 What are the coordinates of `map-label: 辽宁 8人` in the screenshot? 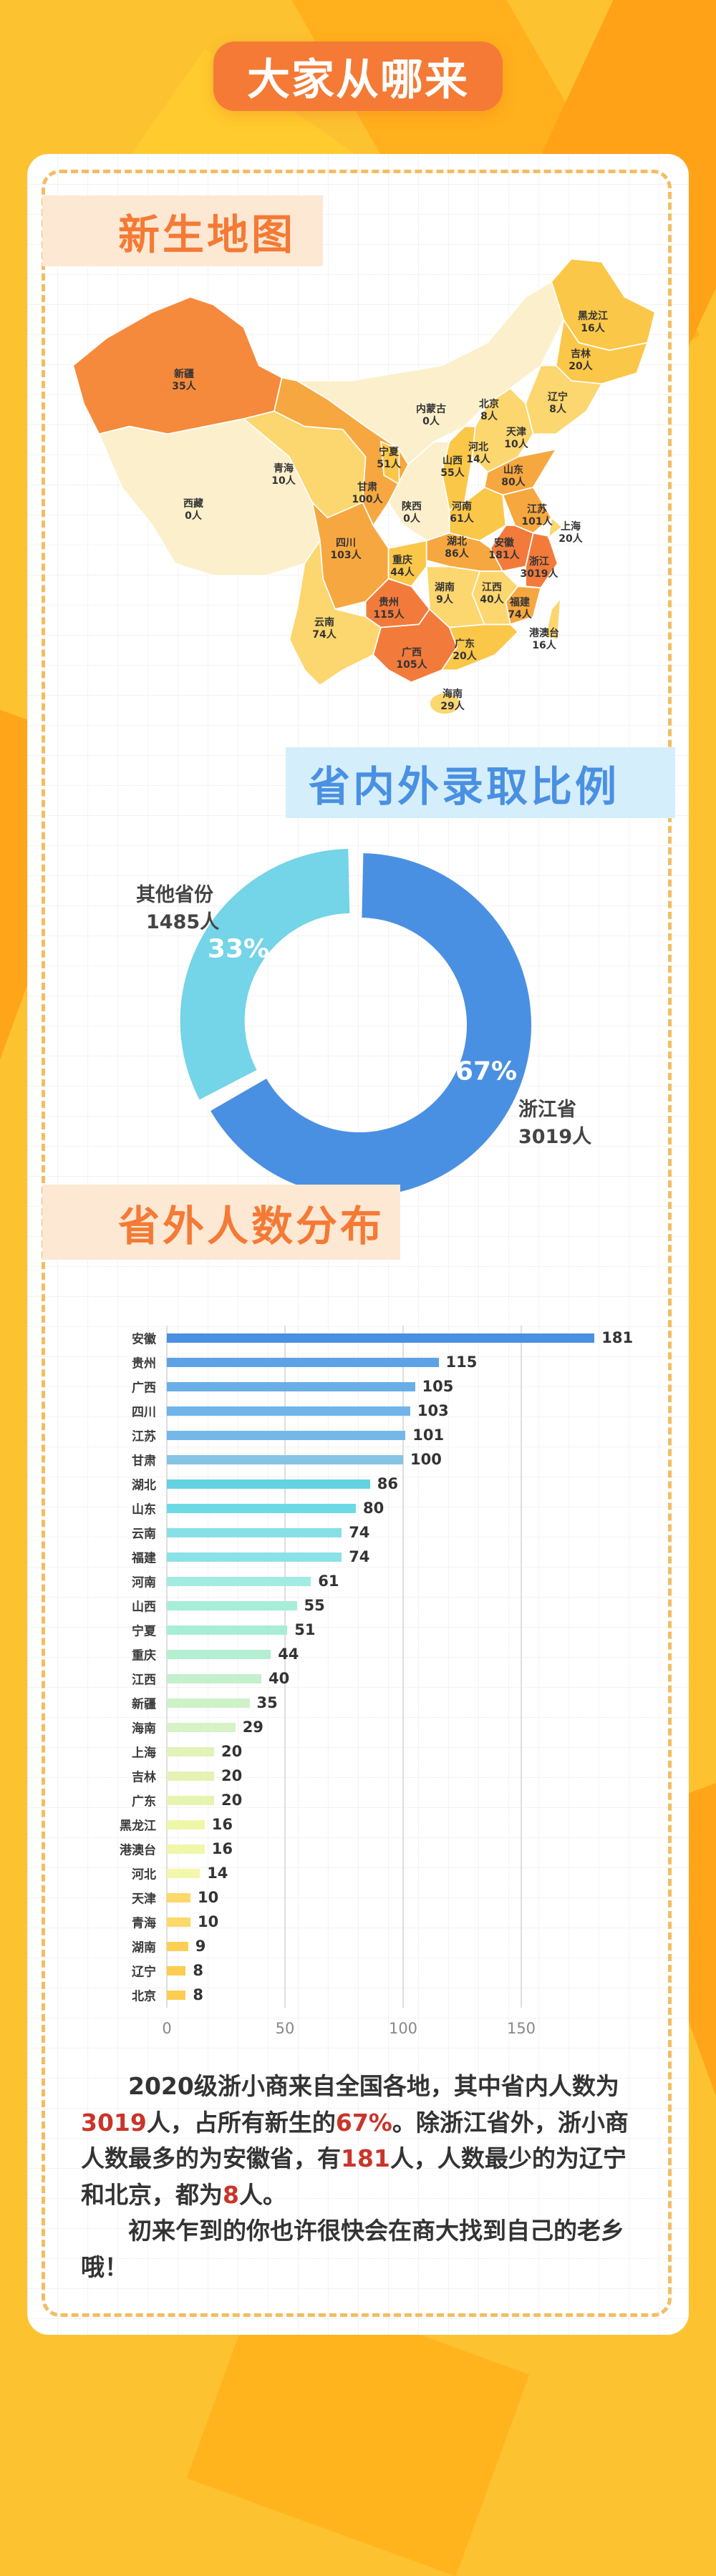 It's located at (558, 404).